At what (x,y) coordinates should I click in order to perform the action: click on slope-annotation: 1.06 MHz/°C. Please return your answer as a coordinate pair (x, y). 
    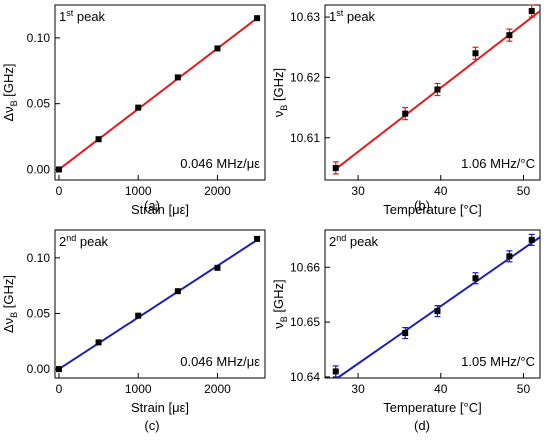
    Looking at the image, I should click on (498, 163).